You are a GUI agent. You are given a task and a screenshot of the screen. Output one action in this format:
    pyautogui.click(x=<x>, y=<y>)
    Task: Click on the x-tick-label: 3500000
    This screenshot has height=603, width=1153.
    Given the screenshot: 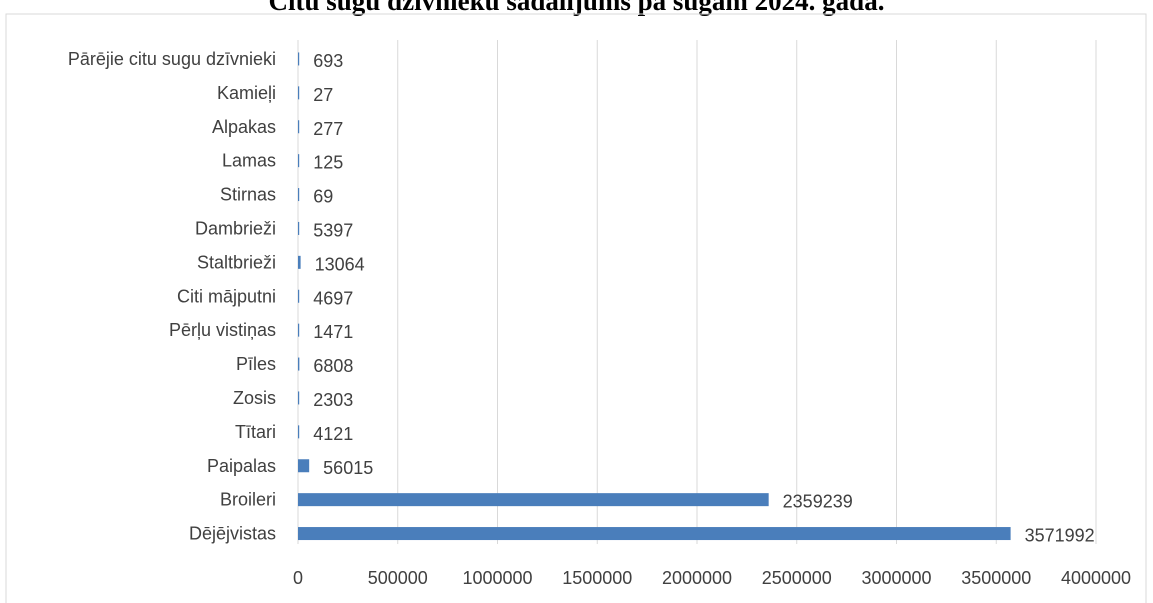 What is the action you would take?
    pyautogui.click(x=996, y=578)
    